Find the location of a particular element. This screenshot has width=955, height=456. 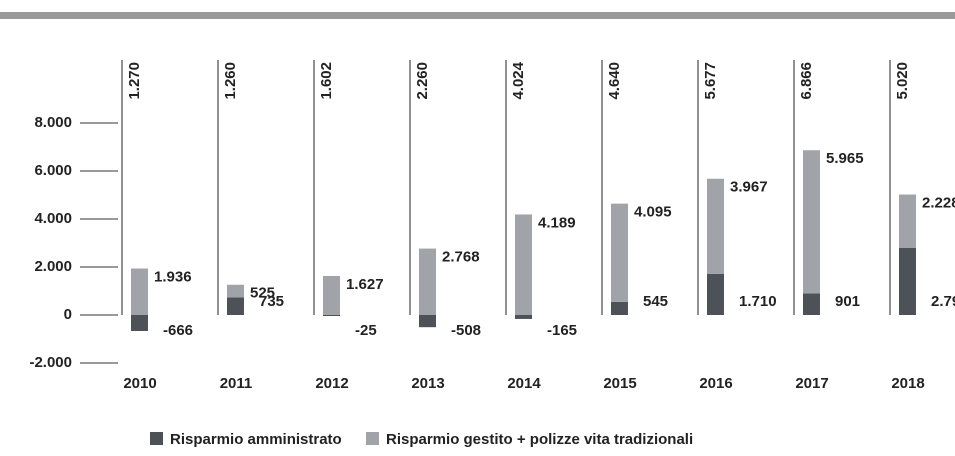

y-tick-label: 4.000 is located at coordinates (53, 218).